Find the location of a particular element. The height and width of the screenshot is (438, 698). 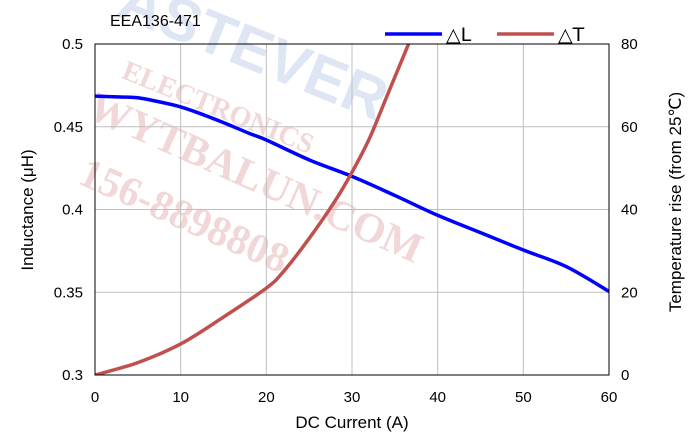

legend-label-2: △T is located at coordinates (571, 35).